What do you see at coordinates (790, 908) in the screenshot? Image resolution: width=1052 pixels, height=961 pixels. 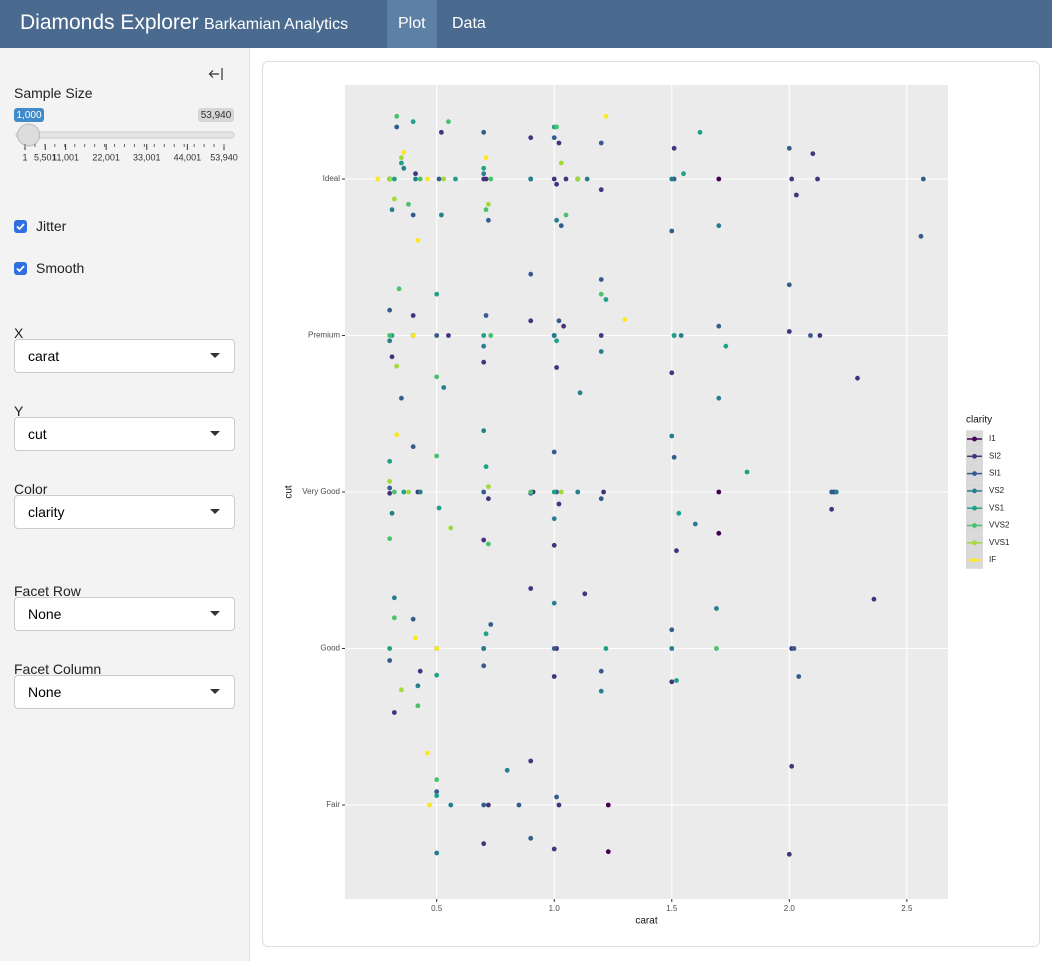 I see `x-tick-label: 2.0` at bounding box center [790, 908].